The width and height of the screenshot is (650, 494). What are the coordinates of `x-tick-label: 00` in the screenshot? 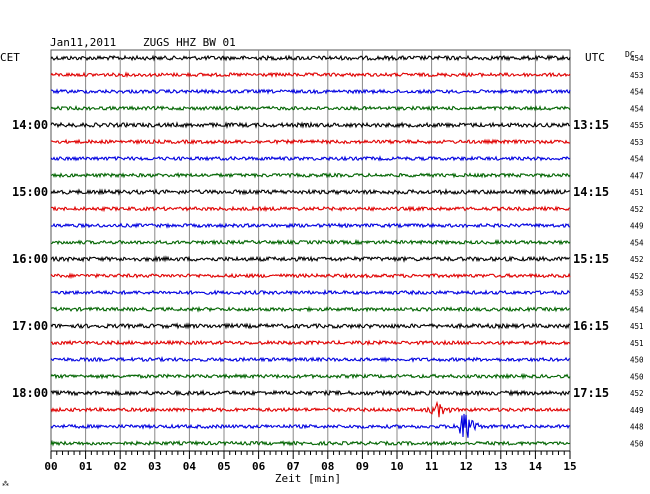 It's located at (50, 466).